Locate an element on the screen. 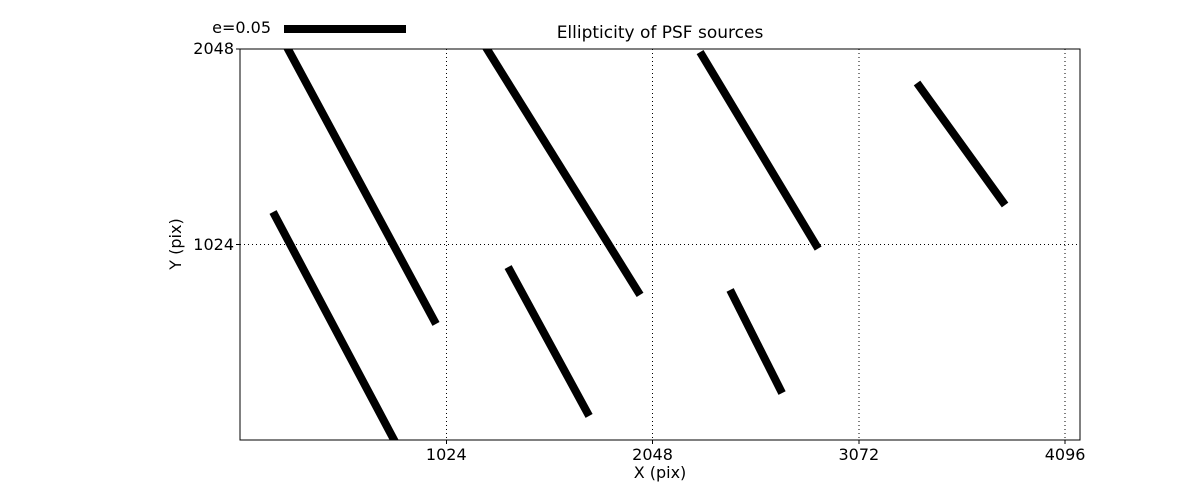 The width and height of the screenshot is (1200, 490). plot-title: Ellipticity of PSF sources is located at coordinates (660, 33).